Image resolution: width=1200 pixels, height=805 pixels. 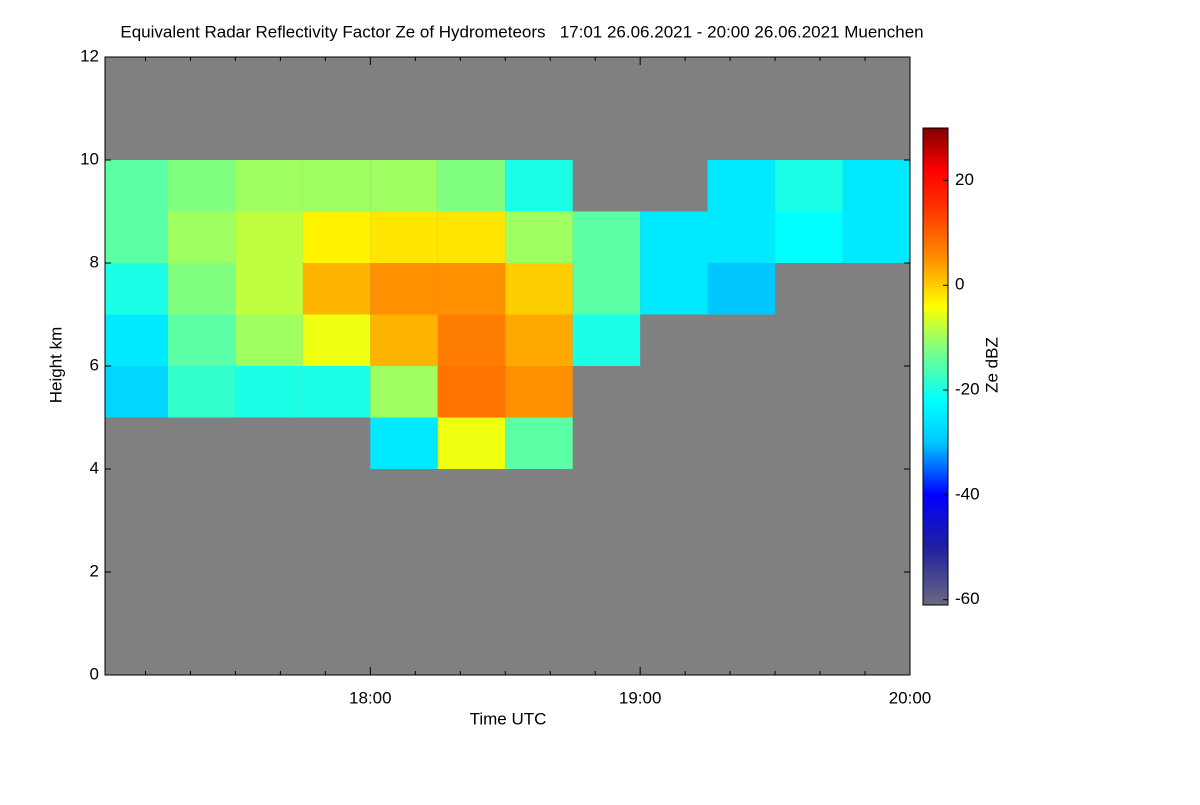 What do you see at coordinates (94, 467) in the screenshot?
I see `y-tick-label: 4` at bounding box center [94, 467].